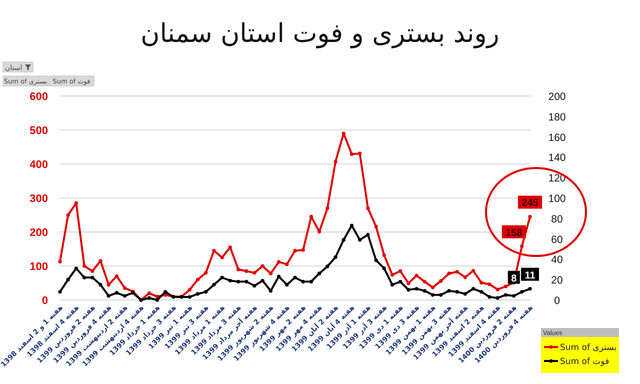 The image size is (640, 384). What do you see at coordinates (45, 301) in the screenshot?
I see `y-tick-label: 0` at bounding box center [45, 301].